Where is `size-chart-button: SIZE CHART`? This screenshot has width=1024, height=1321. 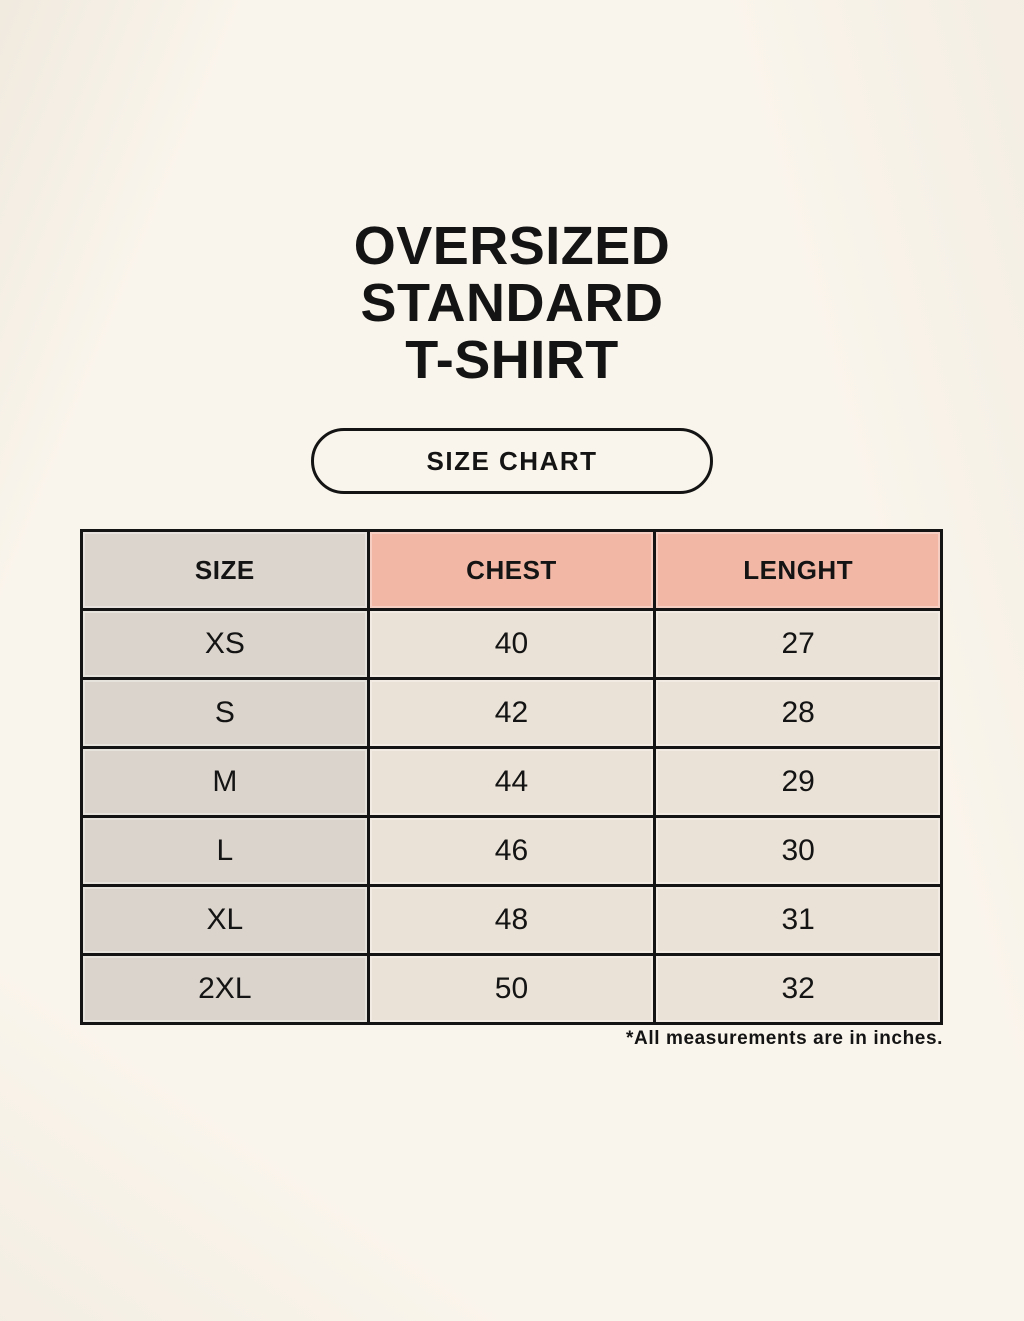
size-chart-button: SIZE CHART is located at coordinates (512, 461).